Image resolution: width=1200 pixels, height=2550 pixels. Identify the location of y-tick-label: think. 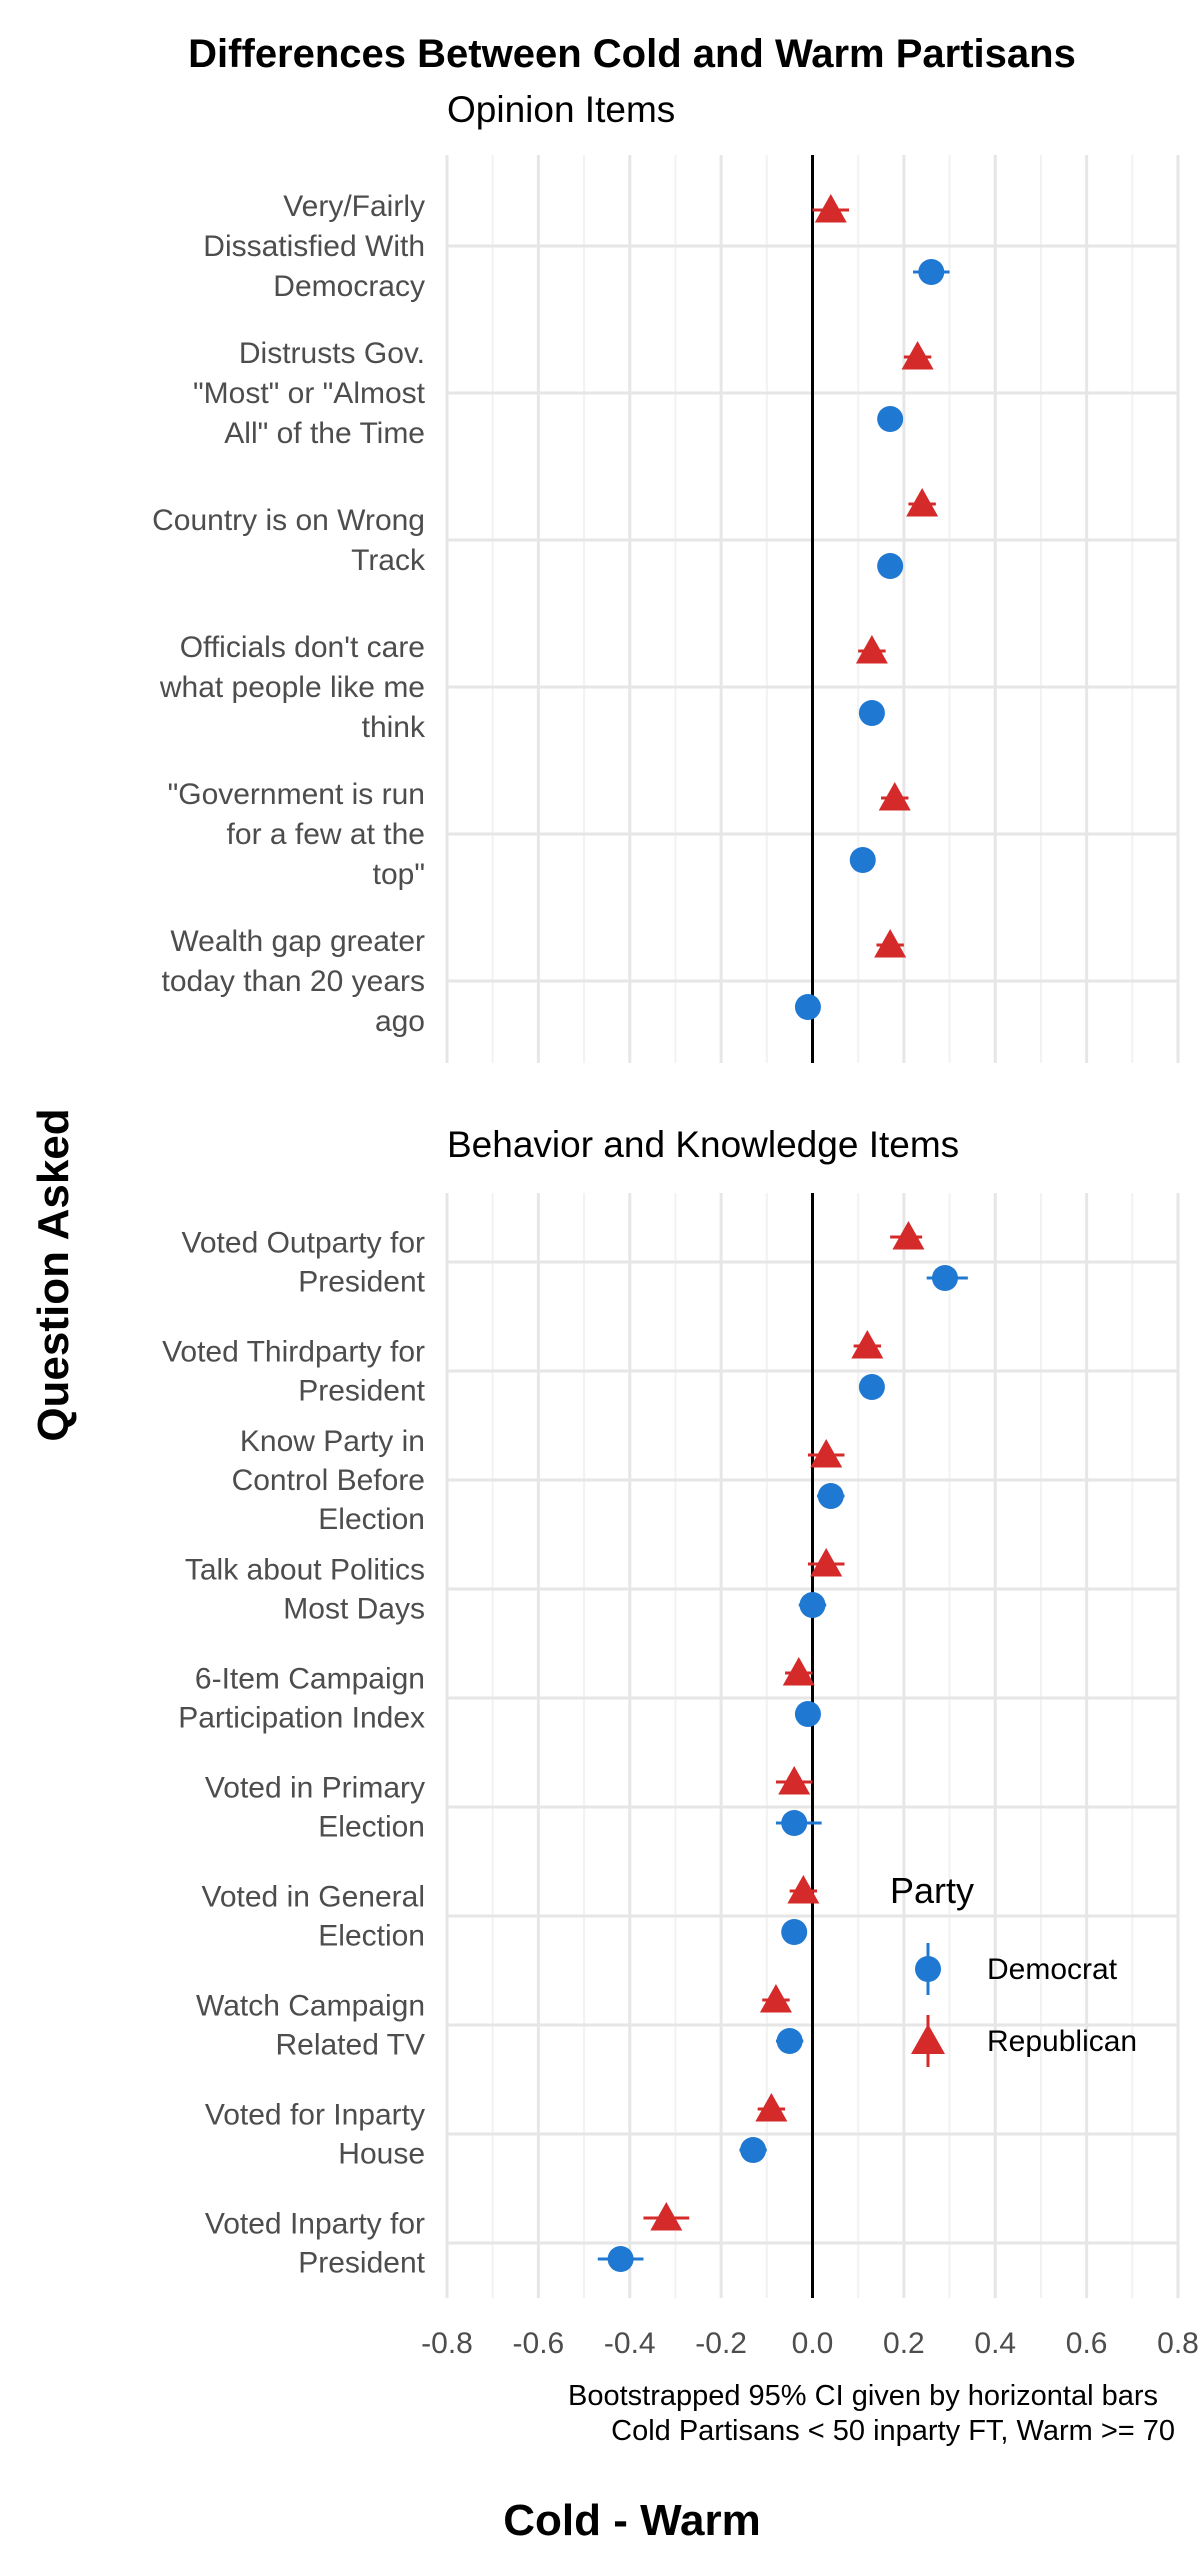
(394, 727).